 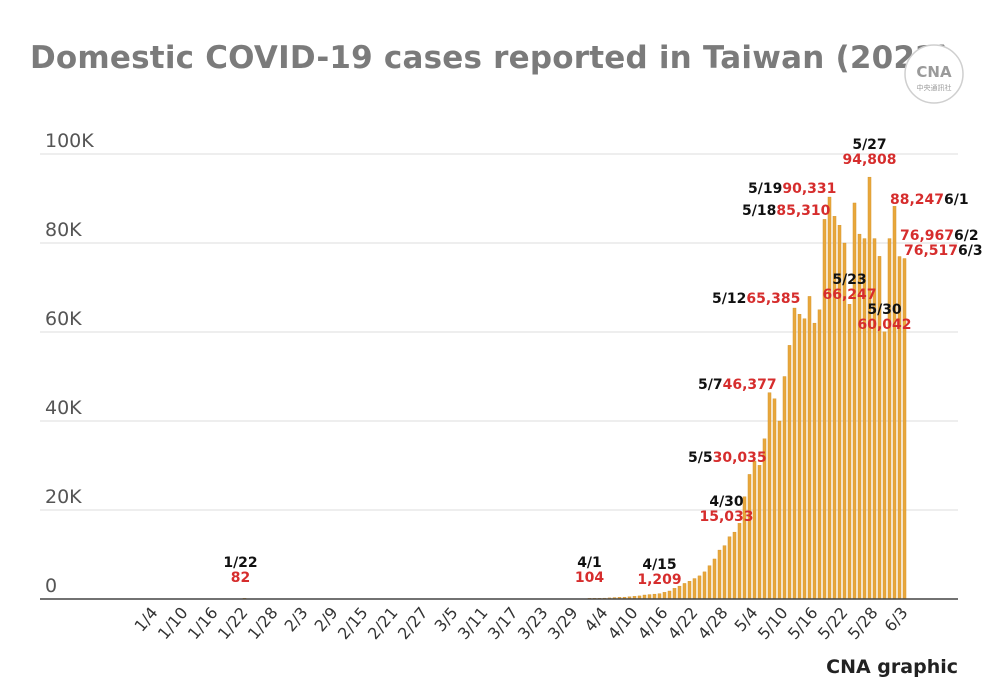 I want to click on x-tick-label: 1/22, so click(x=233, y=623).